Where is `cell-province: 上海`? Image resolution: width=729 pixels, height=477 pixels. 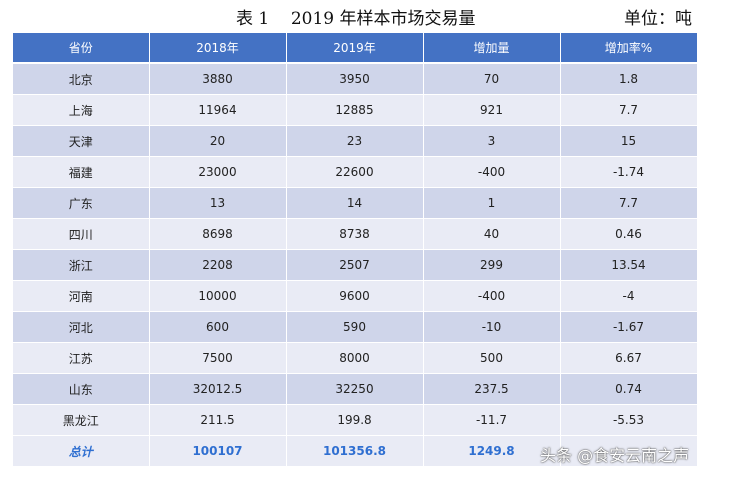 cell-province: 上海 is located at coordinates (81, 110).